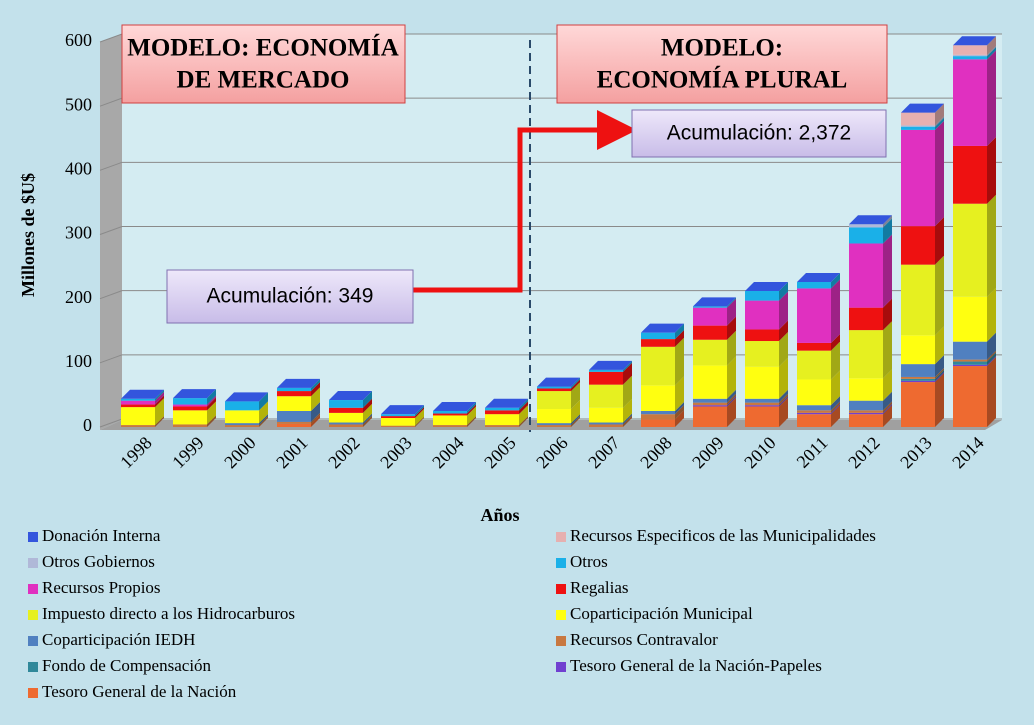 This screenshot has height=725, width=1034. What do you see at coordinates (263, 80) in the screenshot?
I see `annotation: DE MERCADO` at bounding box center [263, 80].